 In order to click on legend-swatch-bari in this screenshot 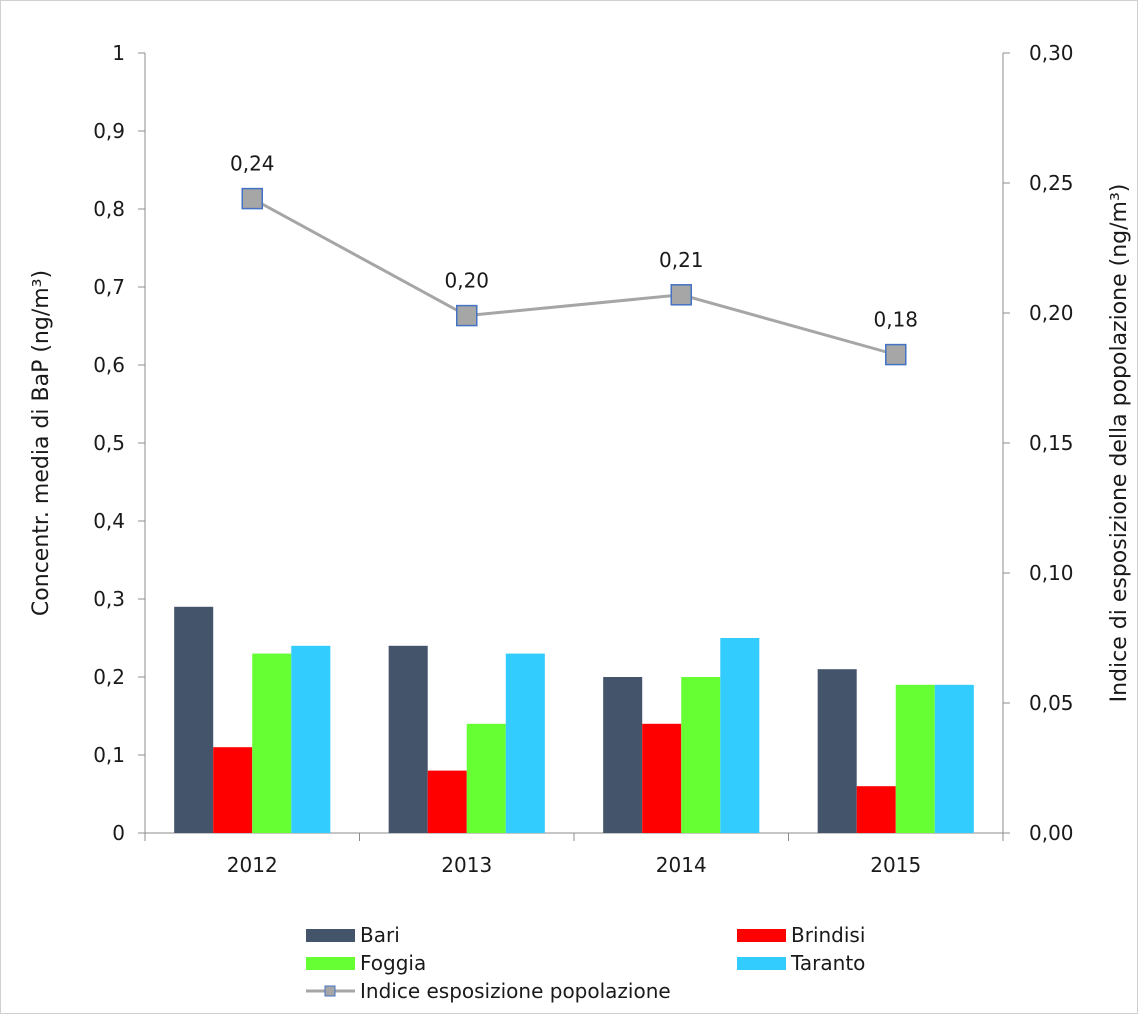, I will do `click(330, 935)`.